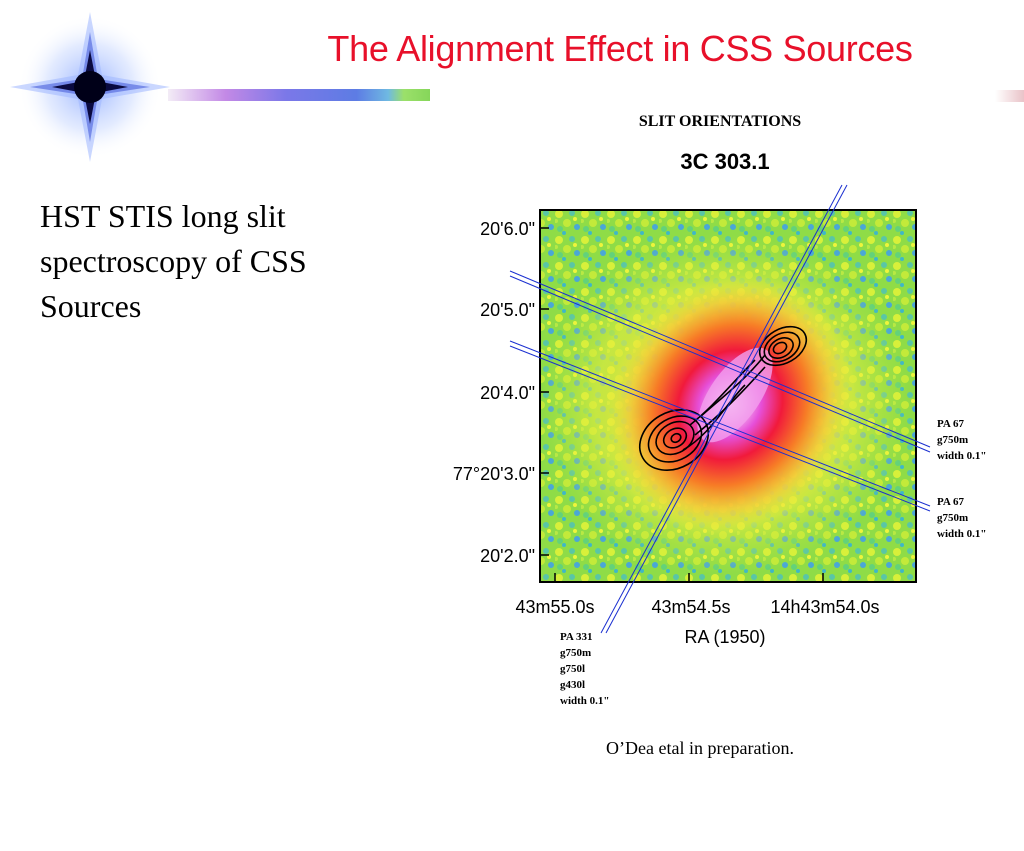 Image resolution: width=1024 pixels, height=851 pixels. What do you see at coordinates (507, 556) in the screenshot?
I see `dec-tick-label: 20'2.0"` at bounding box center [507, 556].